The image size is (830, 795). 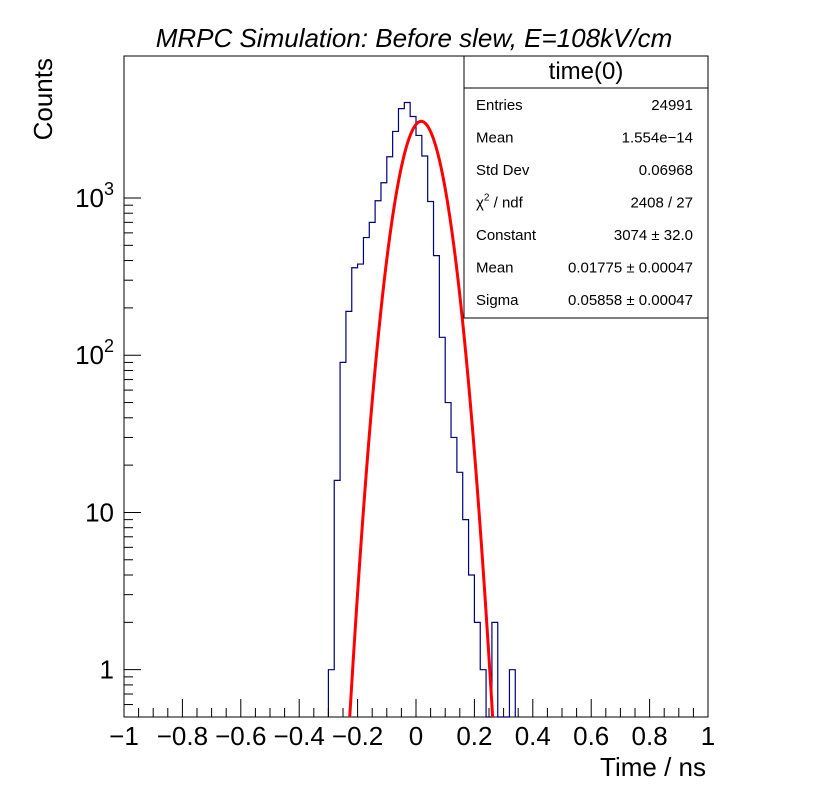 What do you see at coordinates (666, 170) in the screenshot?
I see `stats-value: 0.06968` at bounding box center [666, 170].